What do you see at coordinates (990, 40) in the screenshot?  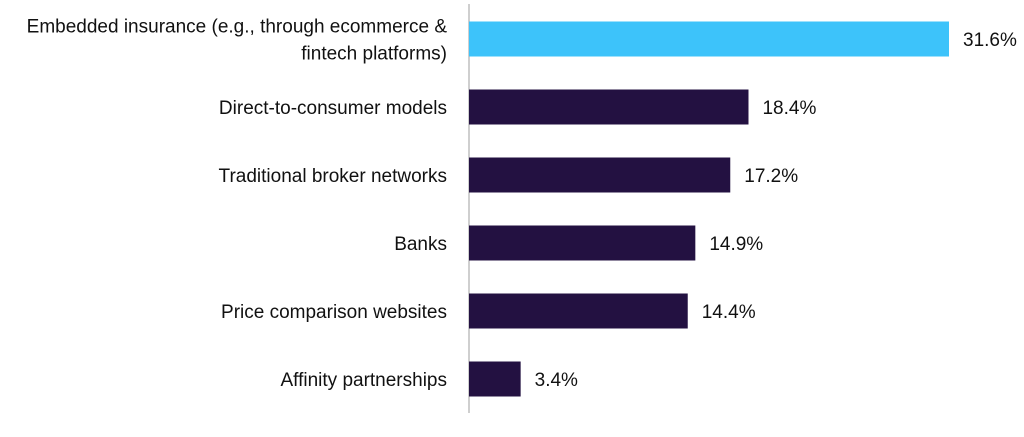 I see `value-label-0: 31.6%` at bounding box center [990, 40].